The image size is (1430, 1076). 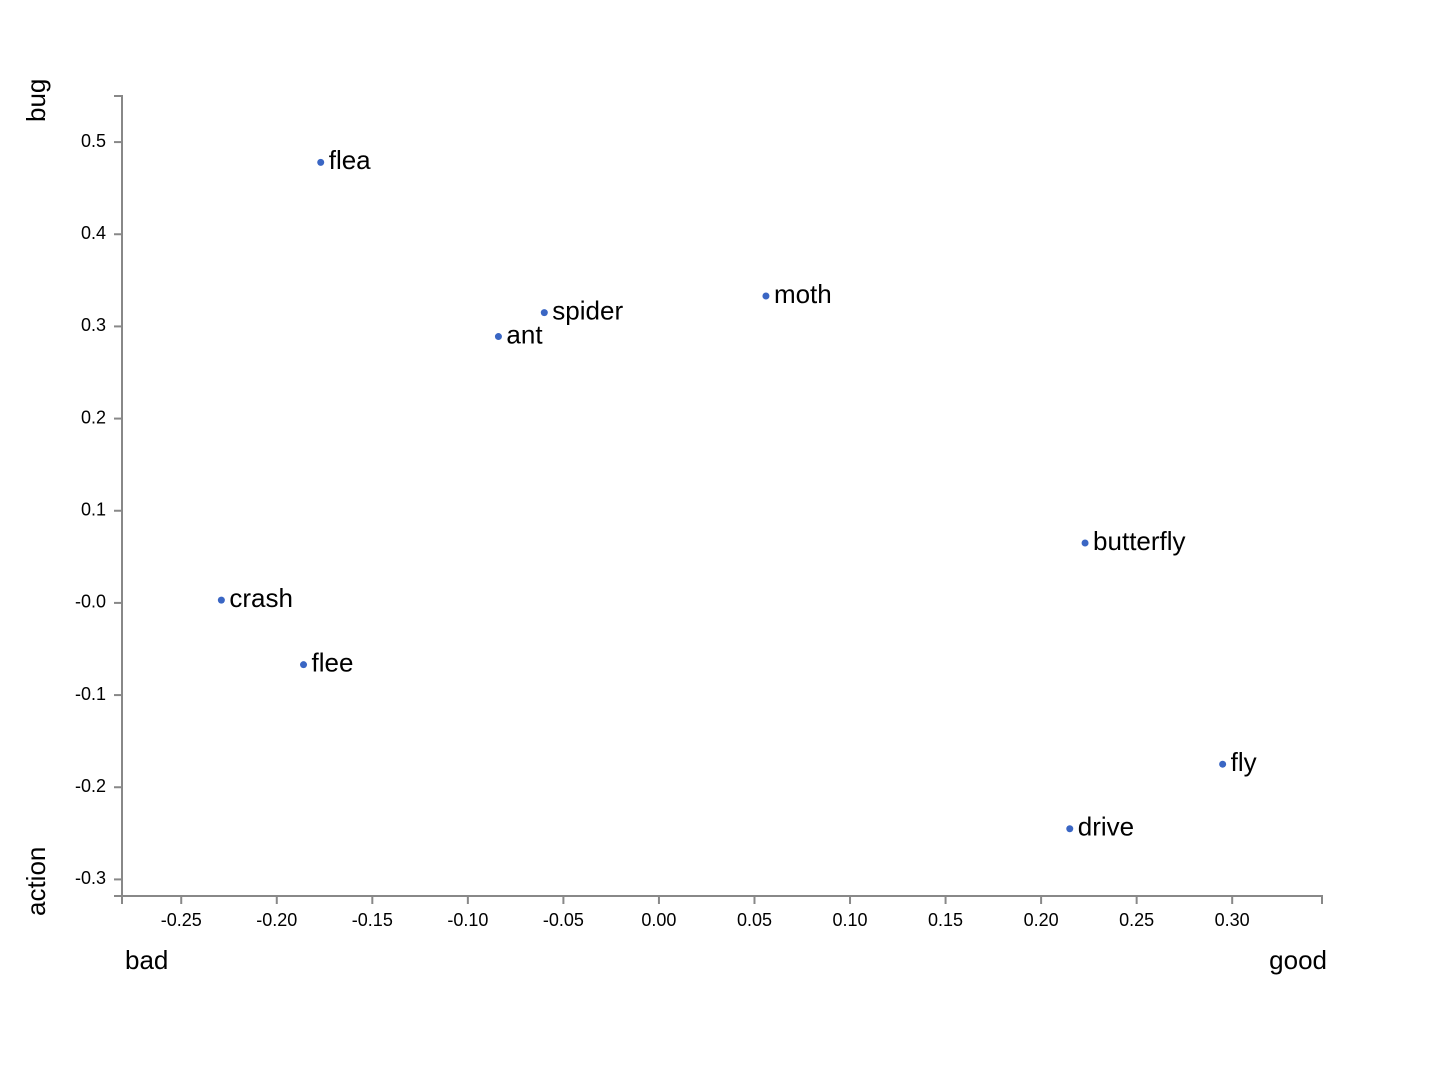 What do you see at coordinates (1106, 827) in the screenshot?
I see `point-label: drive` at bounding box center [1106, 827].